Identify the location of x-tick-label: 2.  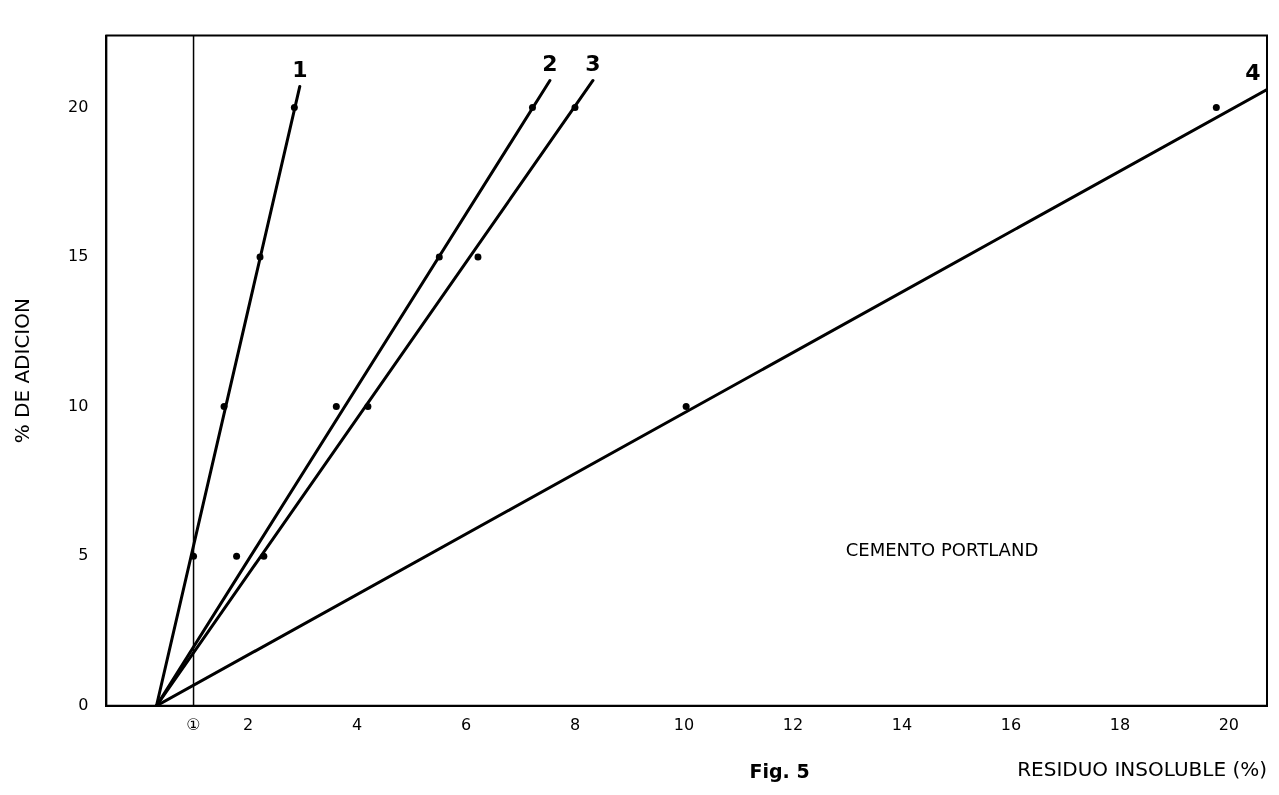
(248, 724).